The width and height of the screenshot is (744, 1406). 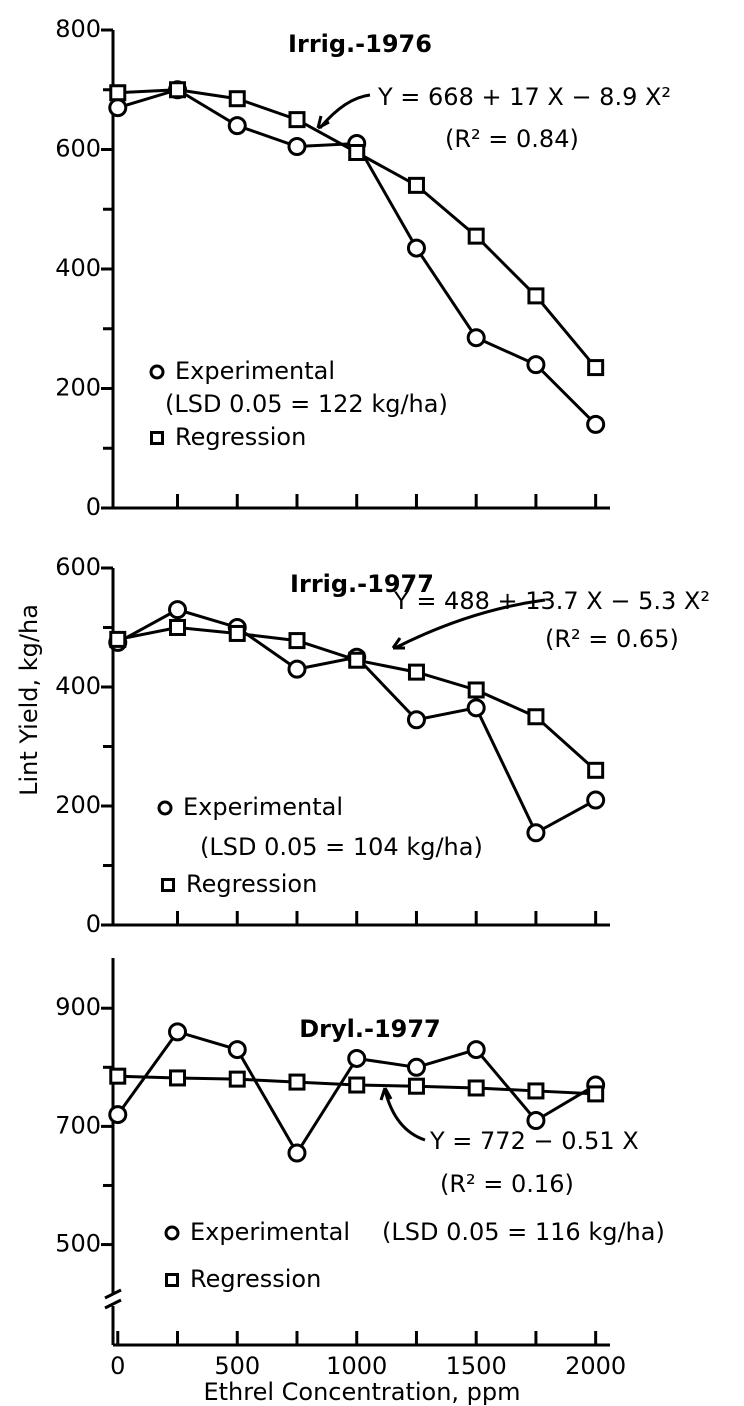 I want to click on y-tick-label: 700, so click(x=78, y=1125).